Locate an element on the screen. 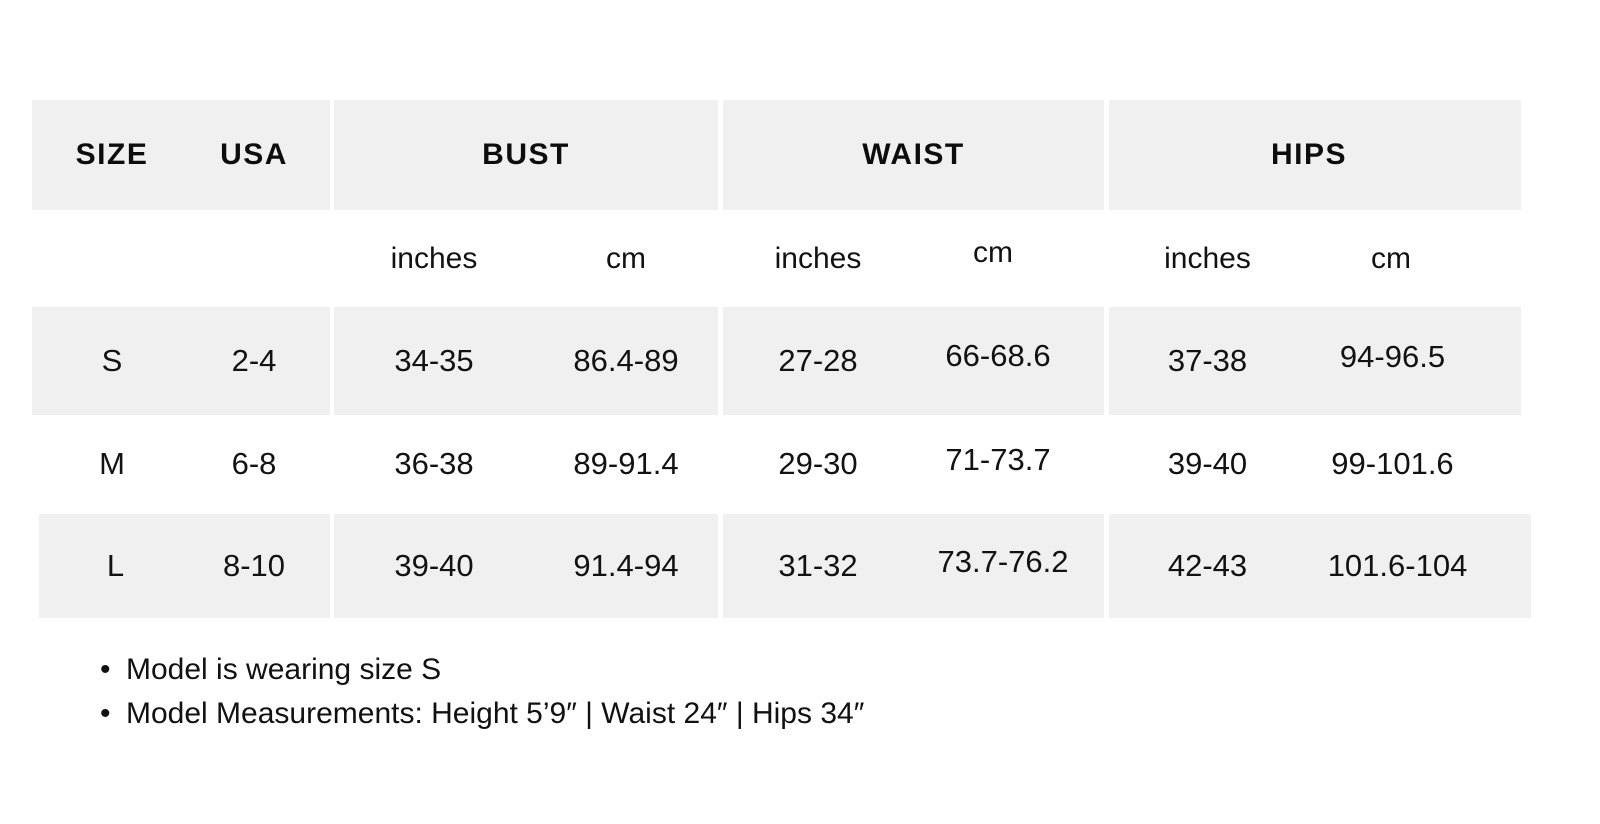 This screenshot has width=1600, height=824. unit-waist-cm: cm is located at coordinates (993, 253).